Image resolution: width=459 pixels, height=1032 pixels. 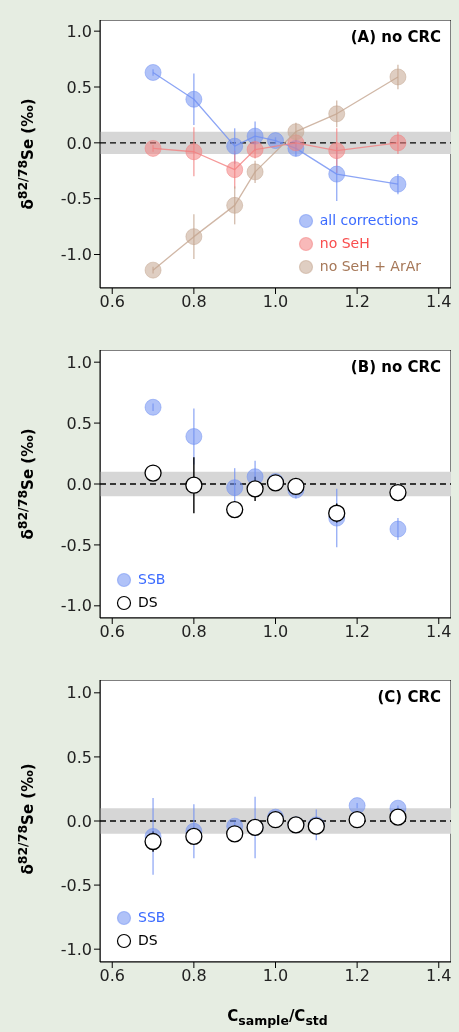 What do you see at coordinates (395, 37) in the screenshot?
I see `text: (A) no CRC` at bounding box center [395, 37].